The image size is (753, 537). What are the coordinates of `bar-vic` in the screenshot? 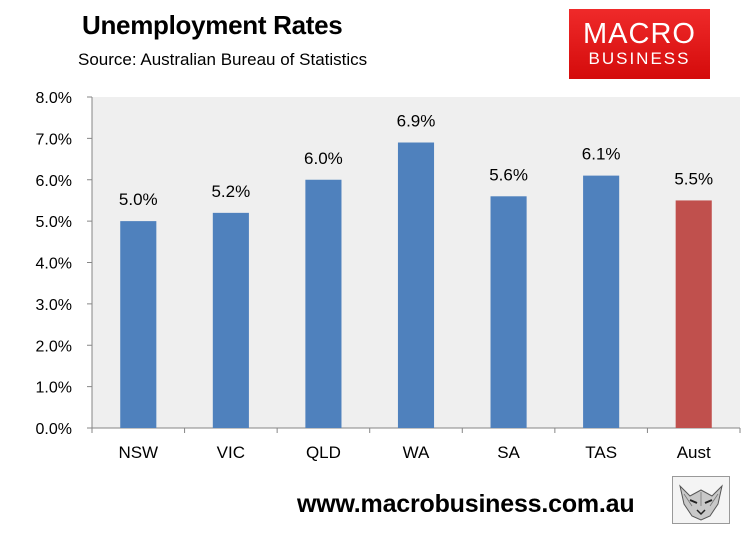 It's located at (230, 320).